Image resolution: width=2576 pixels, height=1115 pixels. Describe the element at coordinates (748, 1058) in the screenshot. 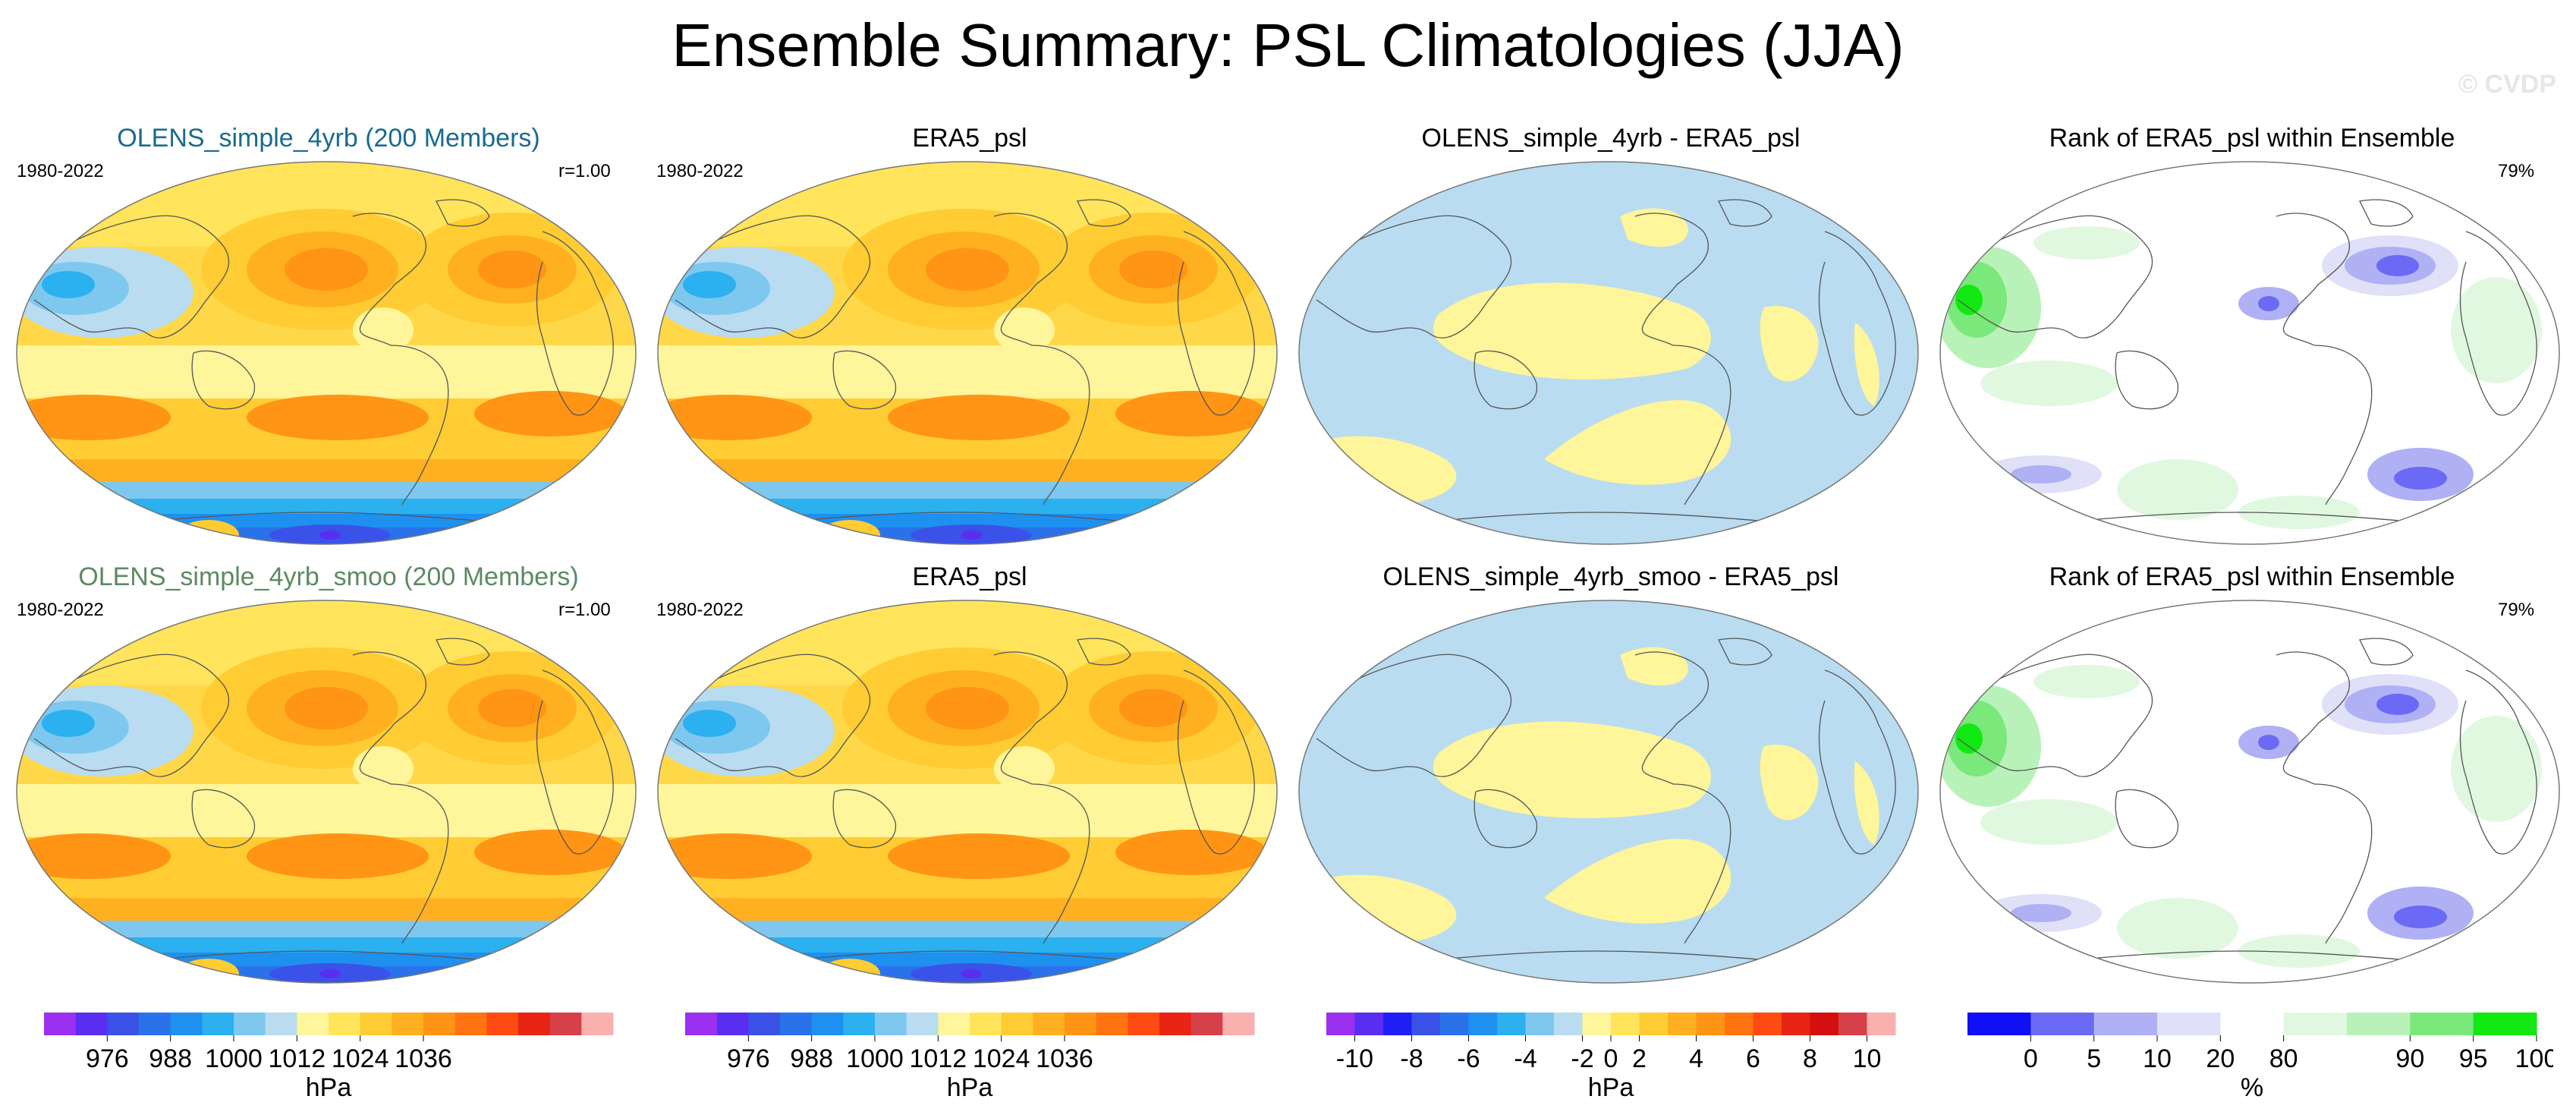

I see `colorbar-tick-label: 976` at that location.